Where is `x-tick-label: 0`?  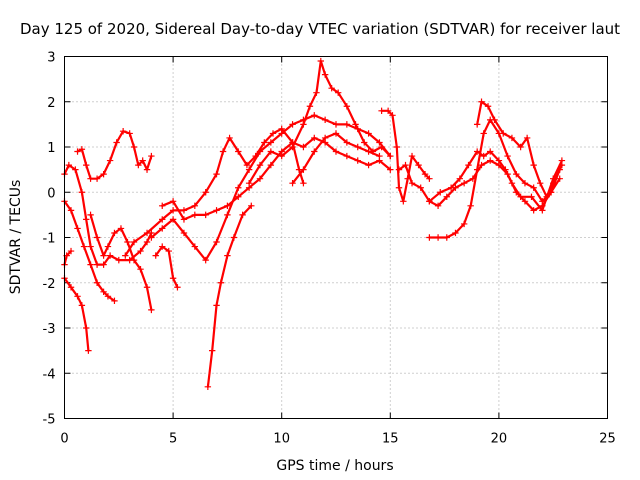 x-tick-label: 0 is located at coordinates (64, 439).